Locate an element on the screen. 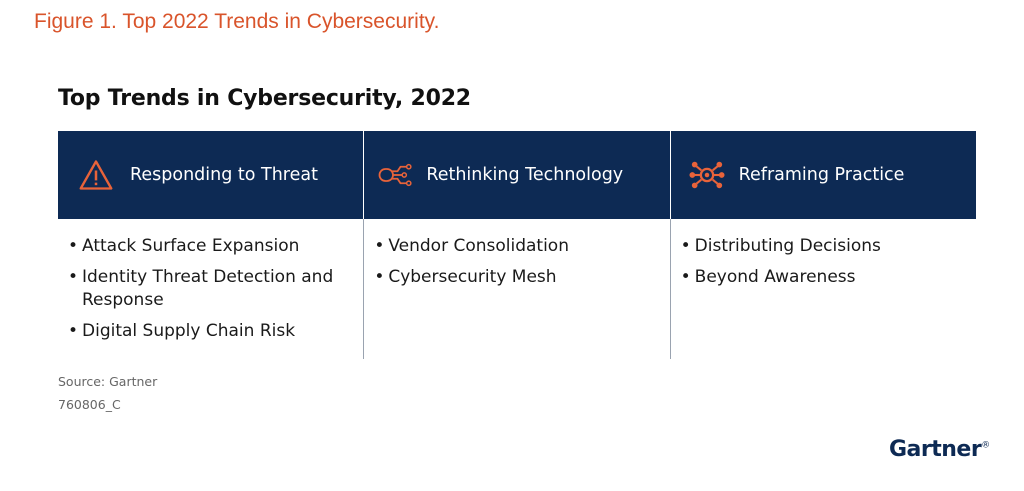 The height and width of the screenshot is (491, 1024). gartner-logo: Gartner® is located at coordinates (939, 449).